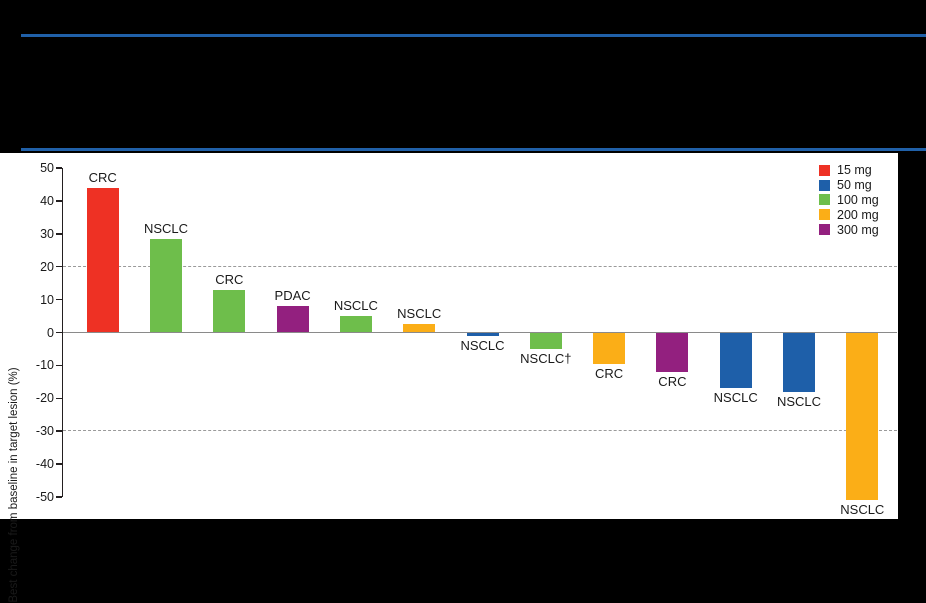 Image resolution: width=926 pixels, height=603 pixels. Describe the element at coordinates (355, 306) in the screenshot. I see `bar-label-5: NSCLC` at that location.